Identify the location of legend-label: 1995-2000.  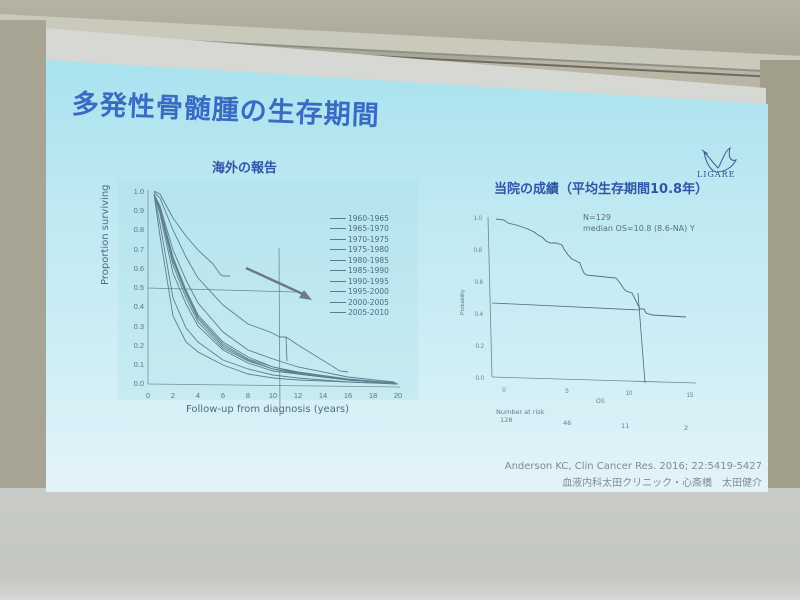
(368, 292).